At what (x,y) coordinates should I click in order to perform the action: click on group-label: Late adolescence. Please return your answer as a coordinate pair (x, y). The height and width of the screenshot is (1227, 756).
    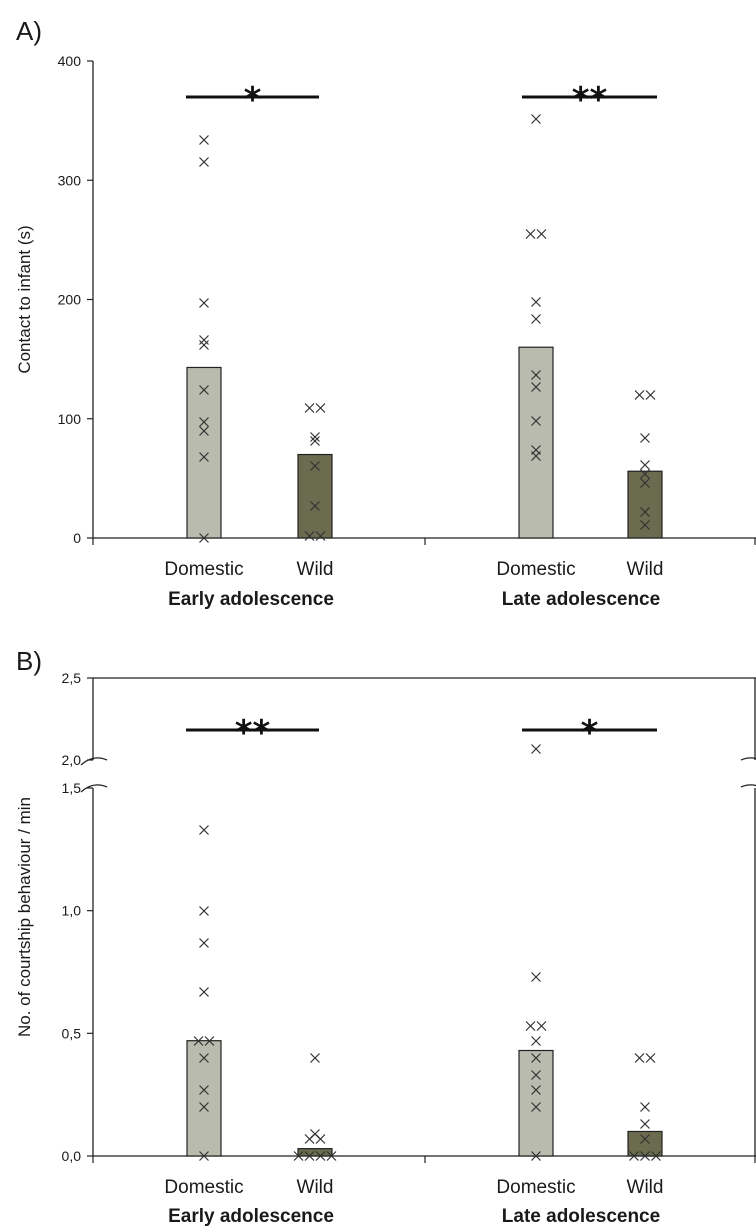
    Looking at the image, I should click on (581, 1216).